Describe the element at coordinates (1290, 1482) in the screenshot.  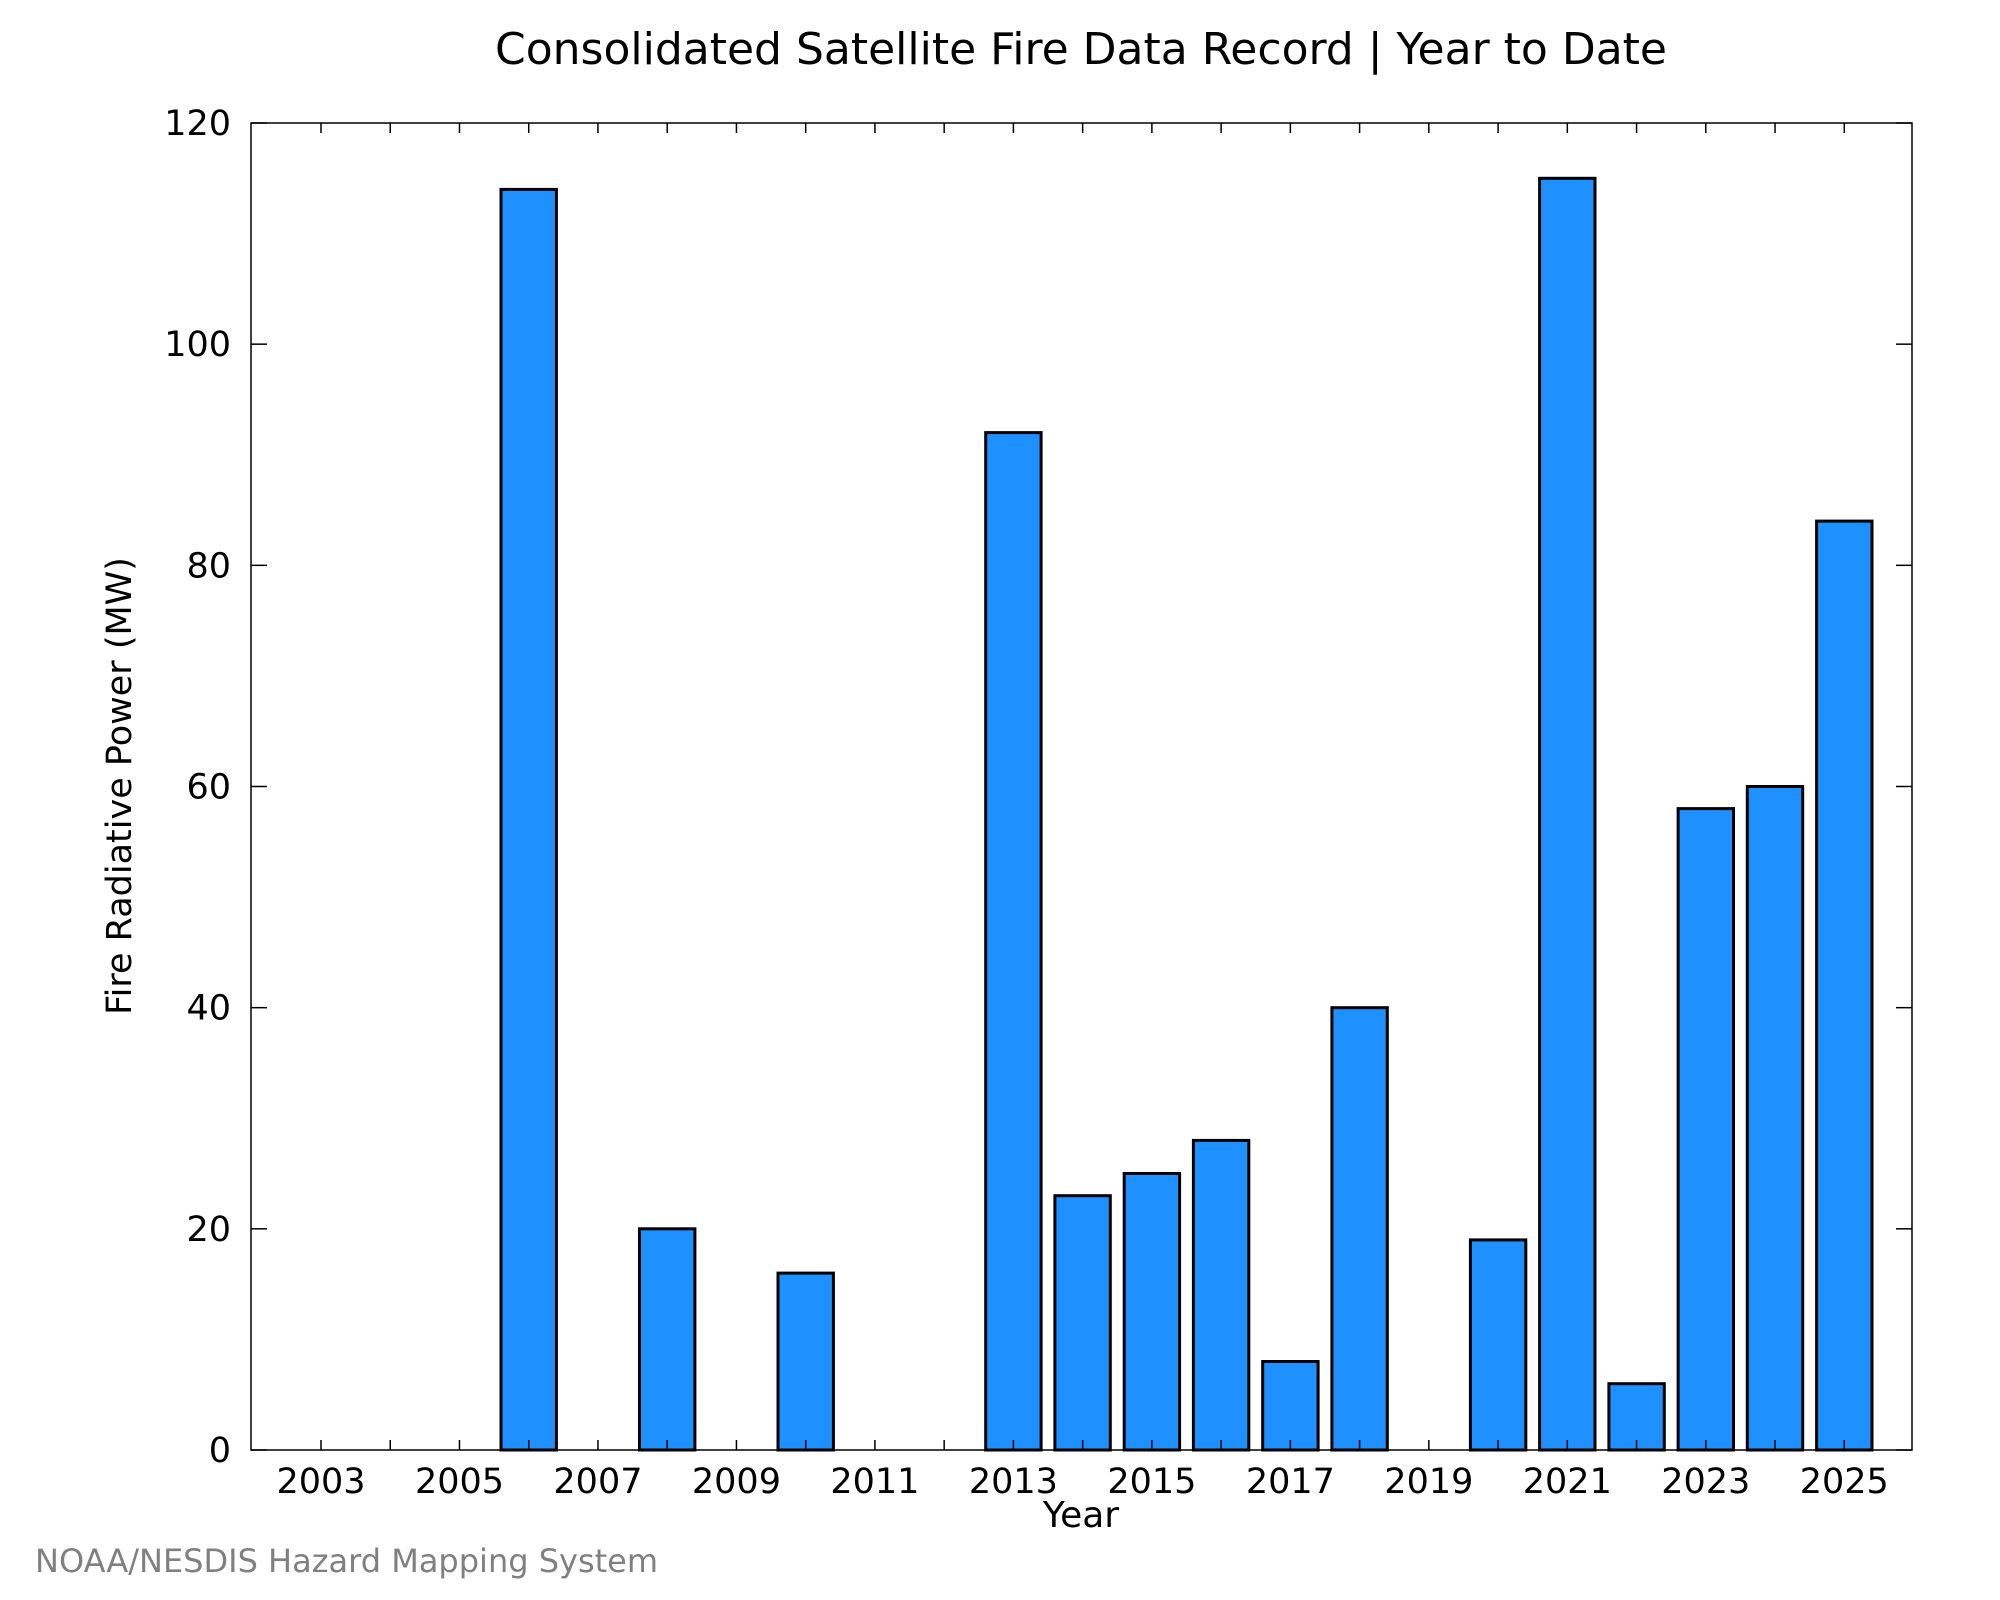
I see `x-tick-label-2017: 2017` at that location.